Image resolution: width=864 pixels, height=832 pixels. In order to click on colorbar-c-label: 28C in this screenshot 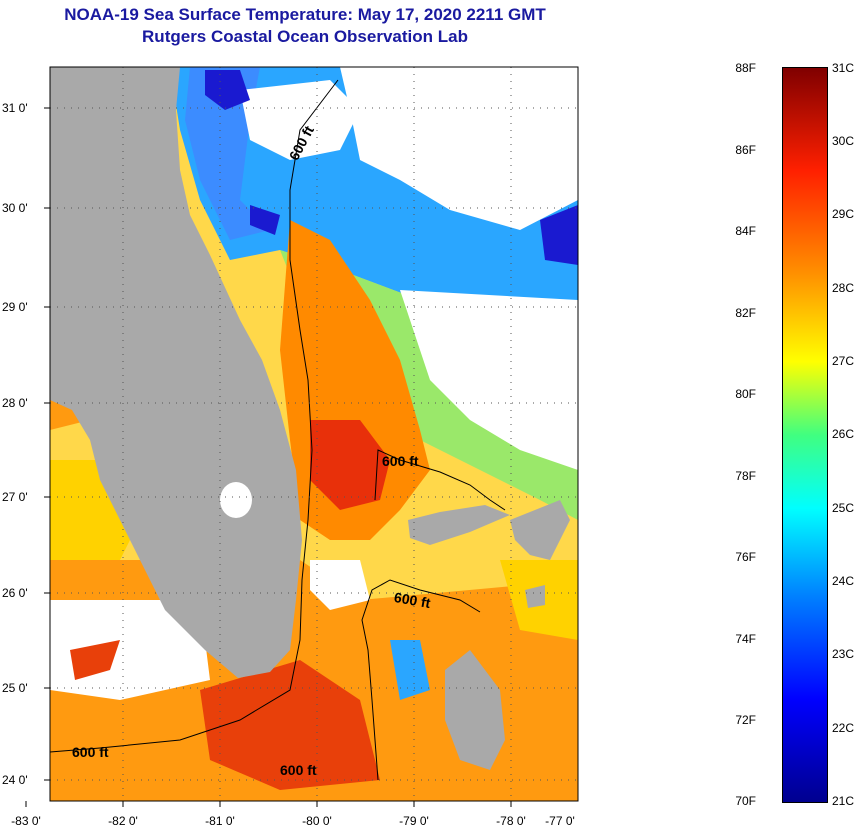, I will do `click(843, 288)`.